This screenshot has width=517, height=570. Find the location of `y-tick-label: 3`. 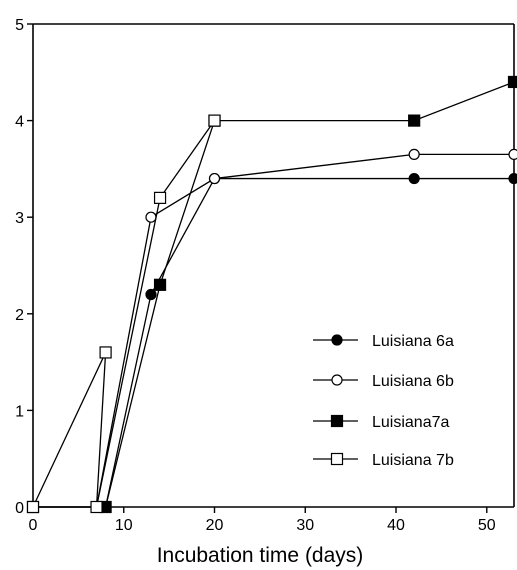

y-tick-label: 3 is located at coordinates (19, 218).